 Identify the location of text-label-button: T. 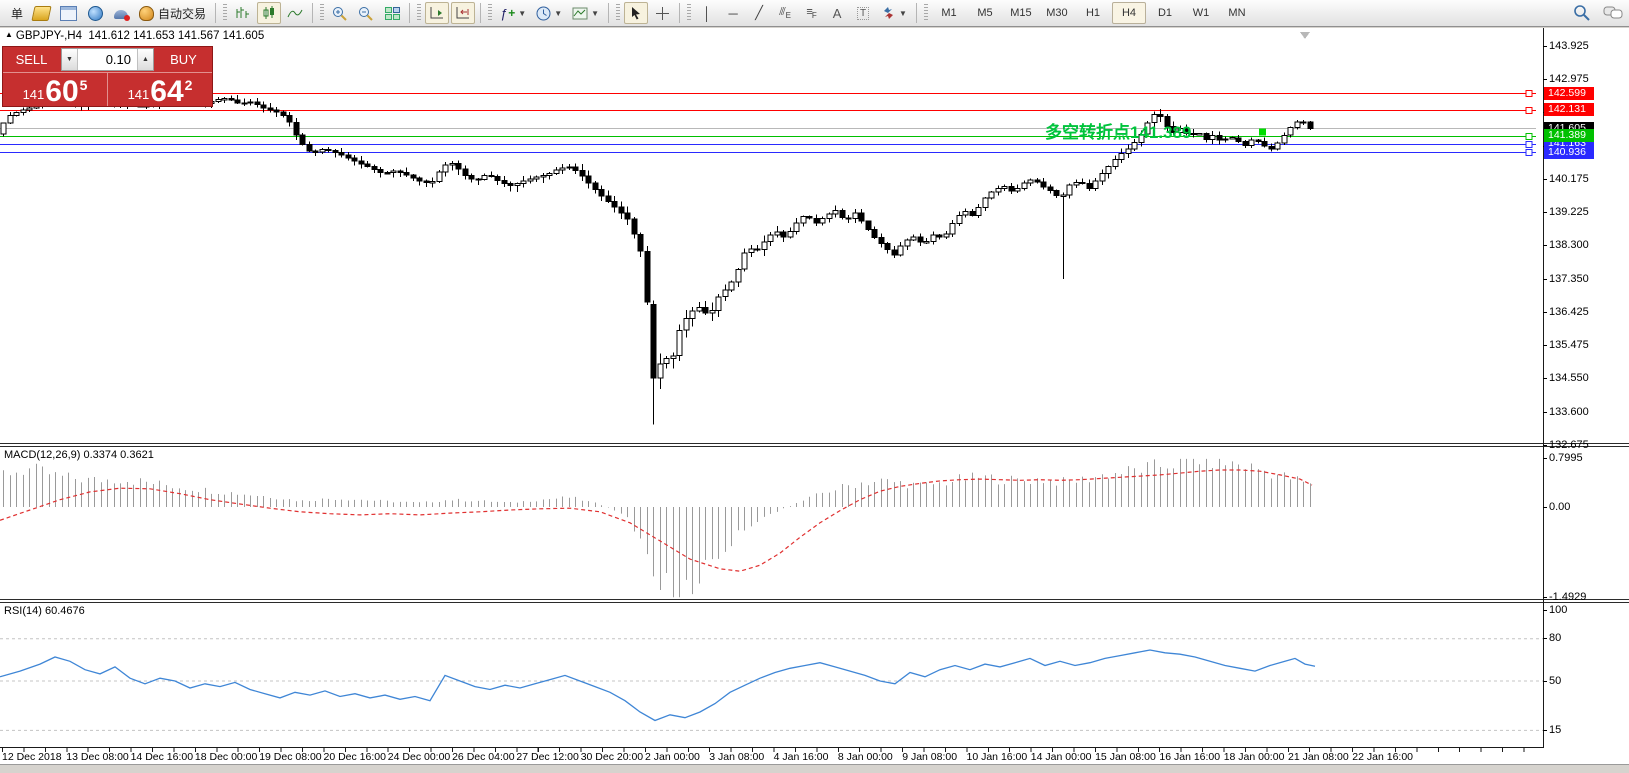
(863, 13).